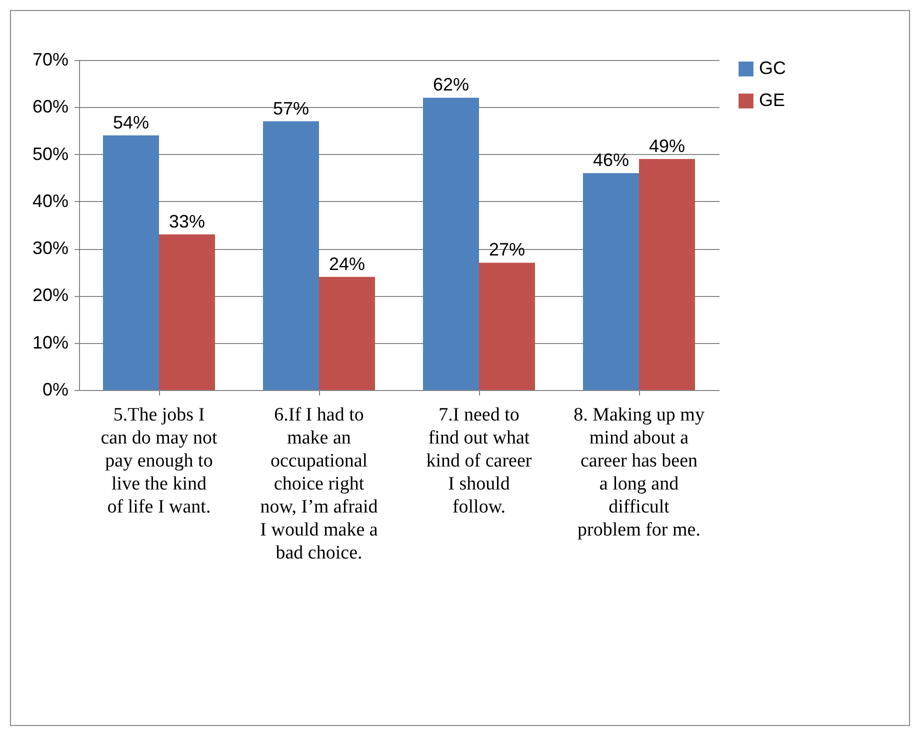 The width and height of the screenshot is (922, 738). I want to click on y-tick-label: 70%, so click(50, 60).